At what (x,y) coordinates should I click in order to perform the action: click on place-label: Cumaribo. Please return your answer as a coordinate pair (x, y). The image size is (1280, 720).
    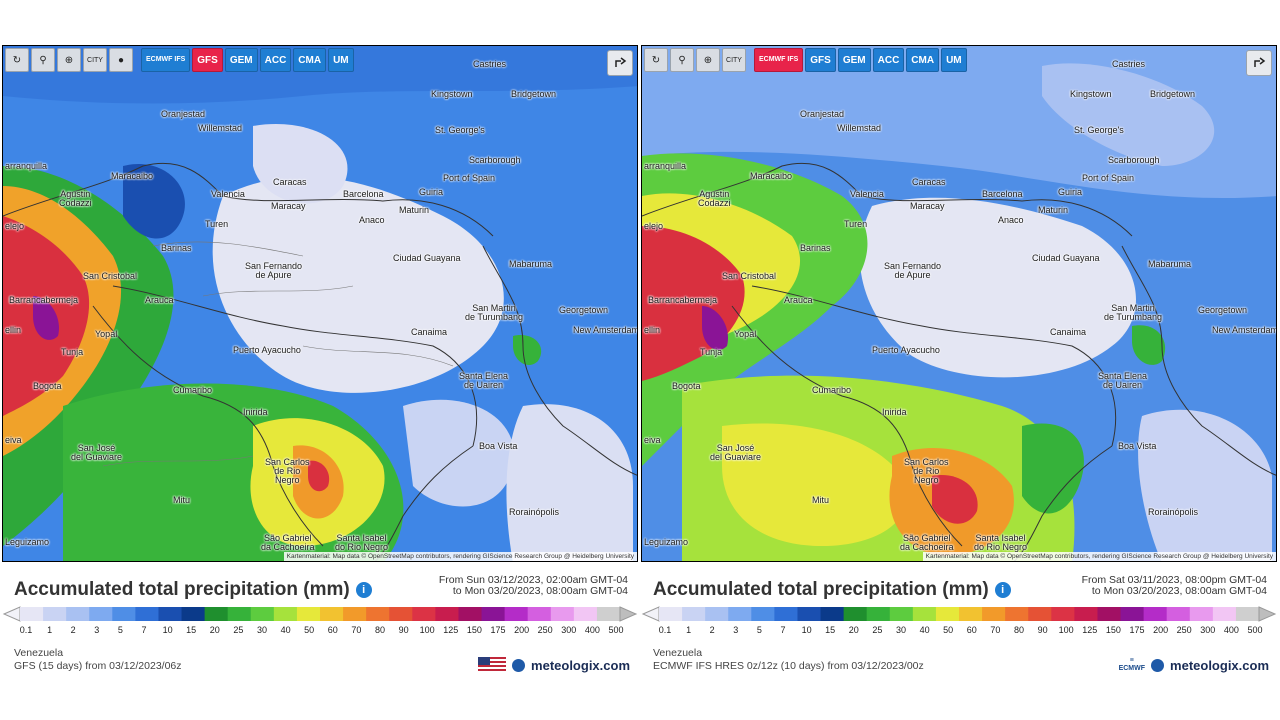
    Looking at the image, I should click on (193, 390).